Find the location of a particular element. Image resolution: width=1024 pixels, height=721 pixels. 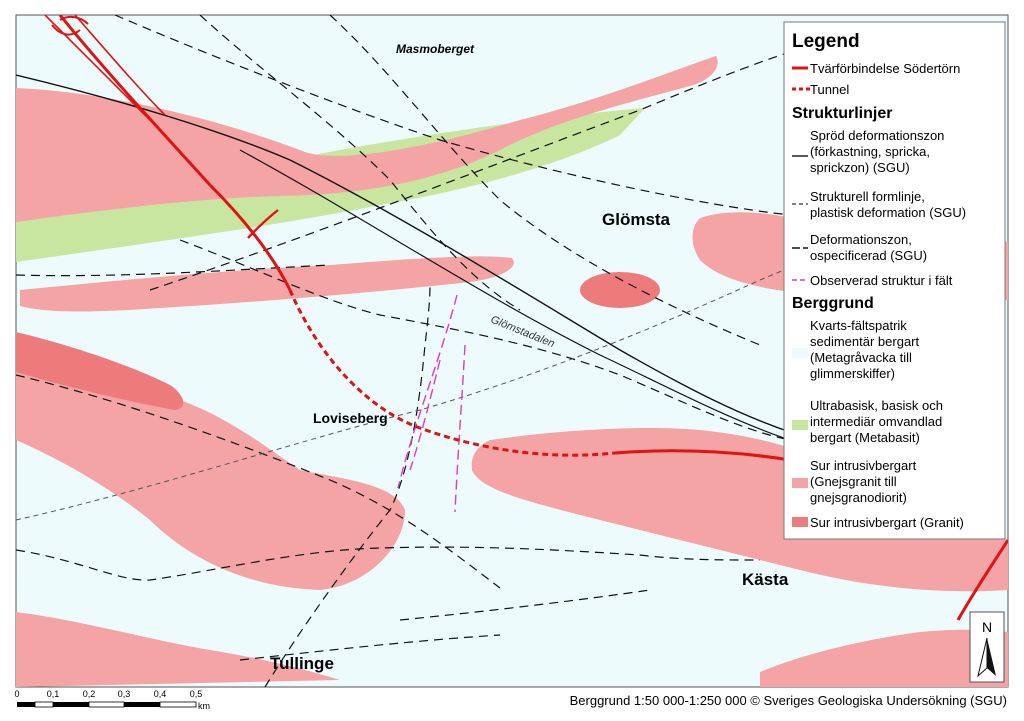

legend-formlinje-2: plastisk deformation (SGU) is located at coordinates (888, 212).